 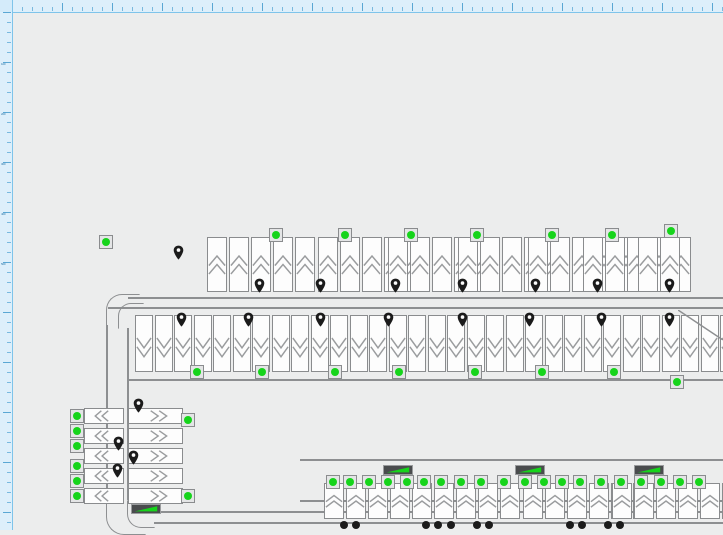 I want to click on ruler-corner, so click(x=6, y=6).